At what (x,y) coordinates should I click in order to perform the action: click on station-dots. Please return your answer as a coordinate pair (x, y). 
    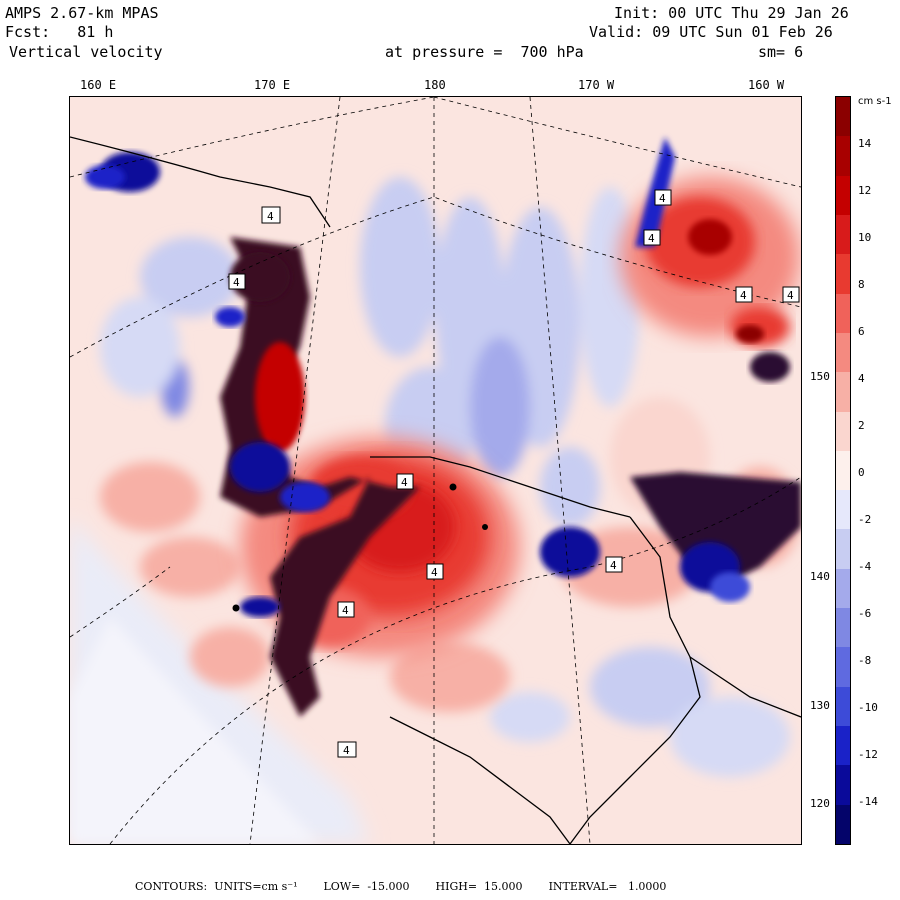
    Looking at the image, I should click on (360, 547).